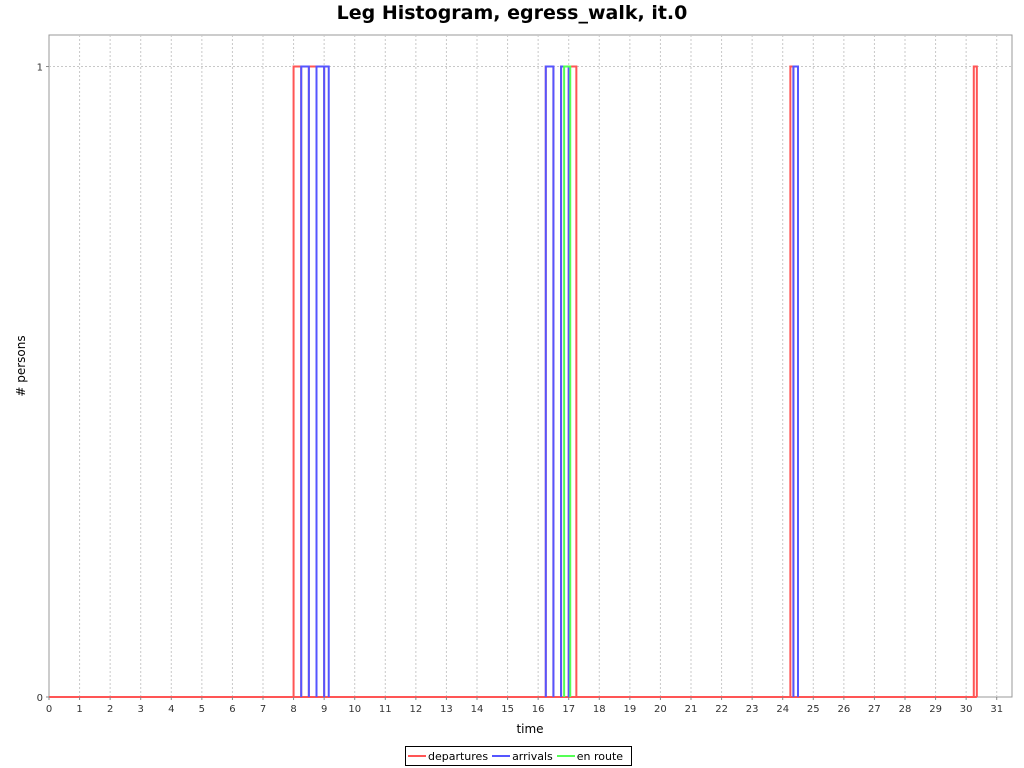 The height and width of the screenshot is (768, 1024). What do you see at coordinates (752, 709) in the screenshot?
I see `x-tick-label: 23` at bounding box center [752, 709].